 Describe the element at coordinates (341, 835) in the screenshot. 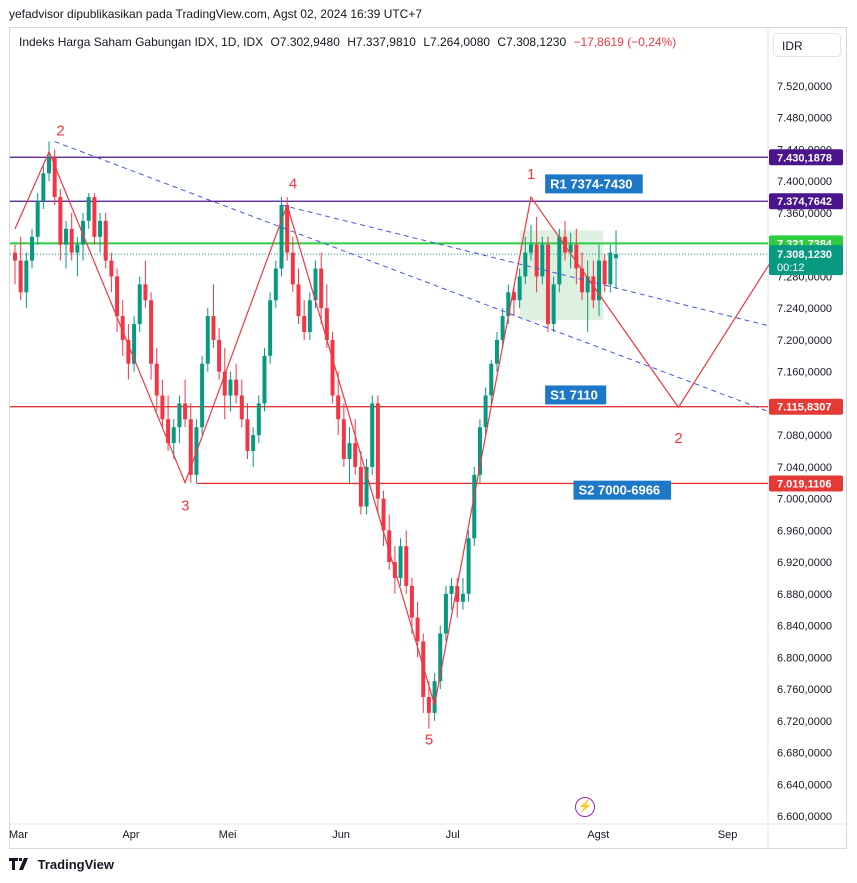

I see `x-tick-label: Jun` at that location.